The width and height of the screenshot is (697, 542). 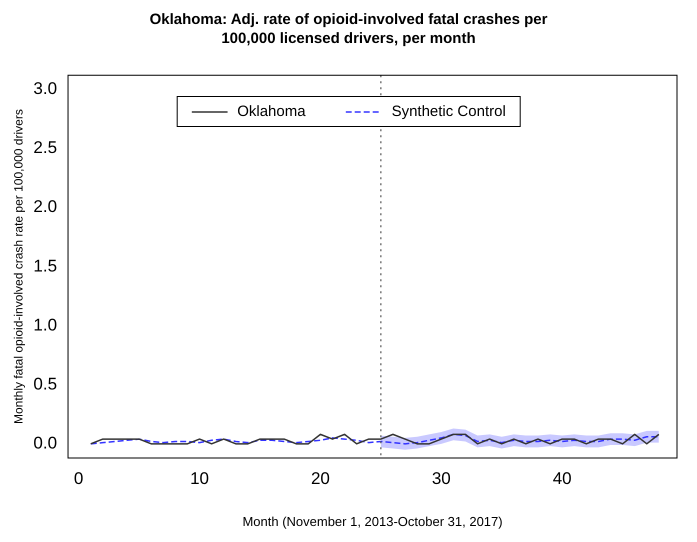 I want to click on y-tick-label: 3.0, so click(x=45, y=88).